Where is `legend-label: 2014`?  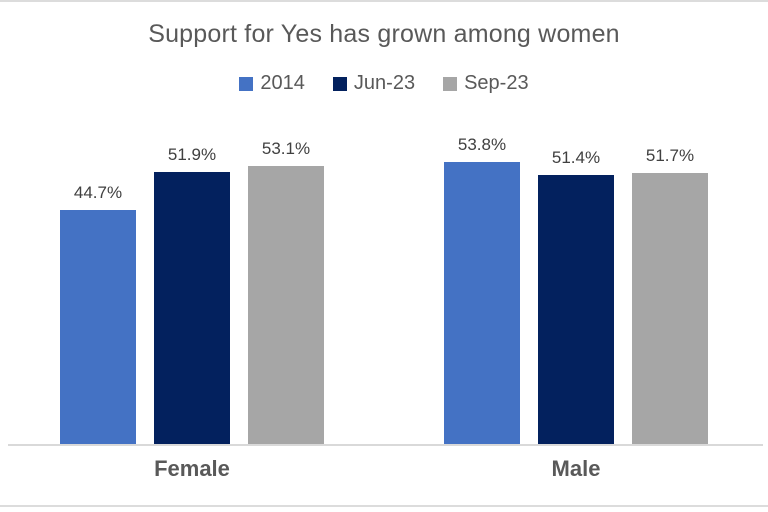
legend-label: 2014 is located at coordinates (282, 83).